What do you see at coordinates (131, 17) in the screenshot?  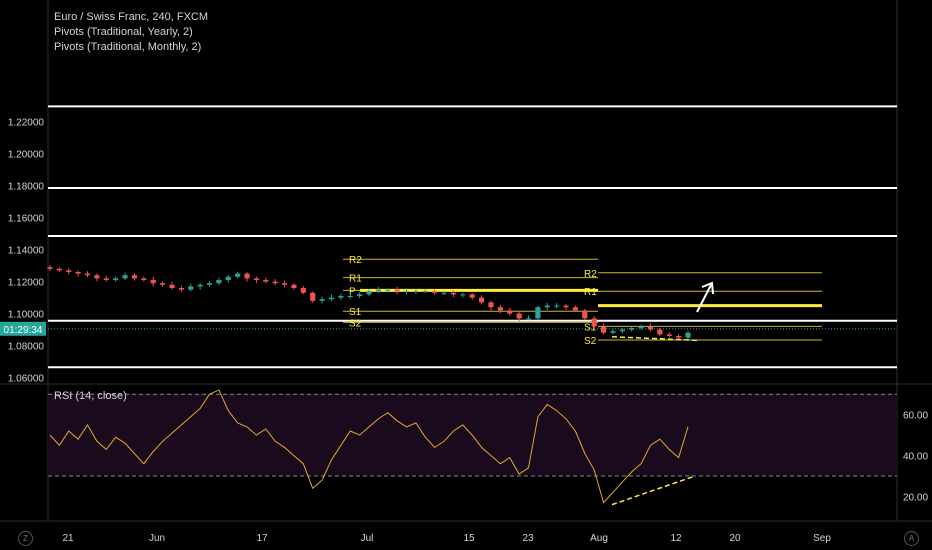 I see `symbol-title: Euro / Swiss Franc, 240, FXCM` at bounding box center [131, 17].